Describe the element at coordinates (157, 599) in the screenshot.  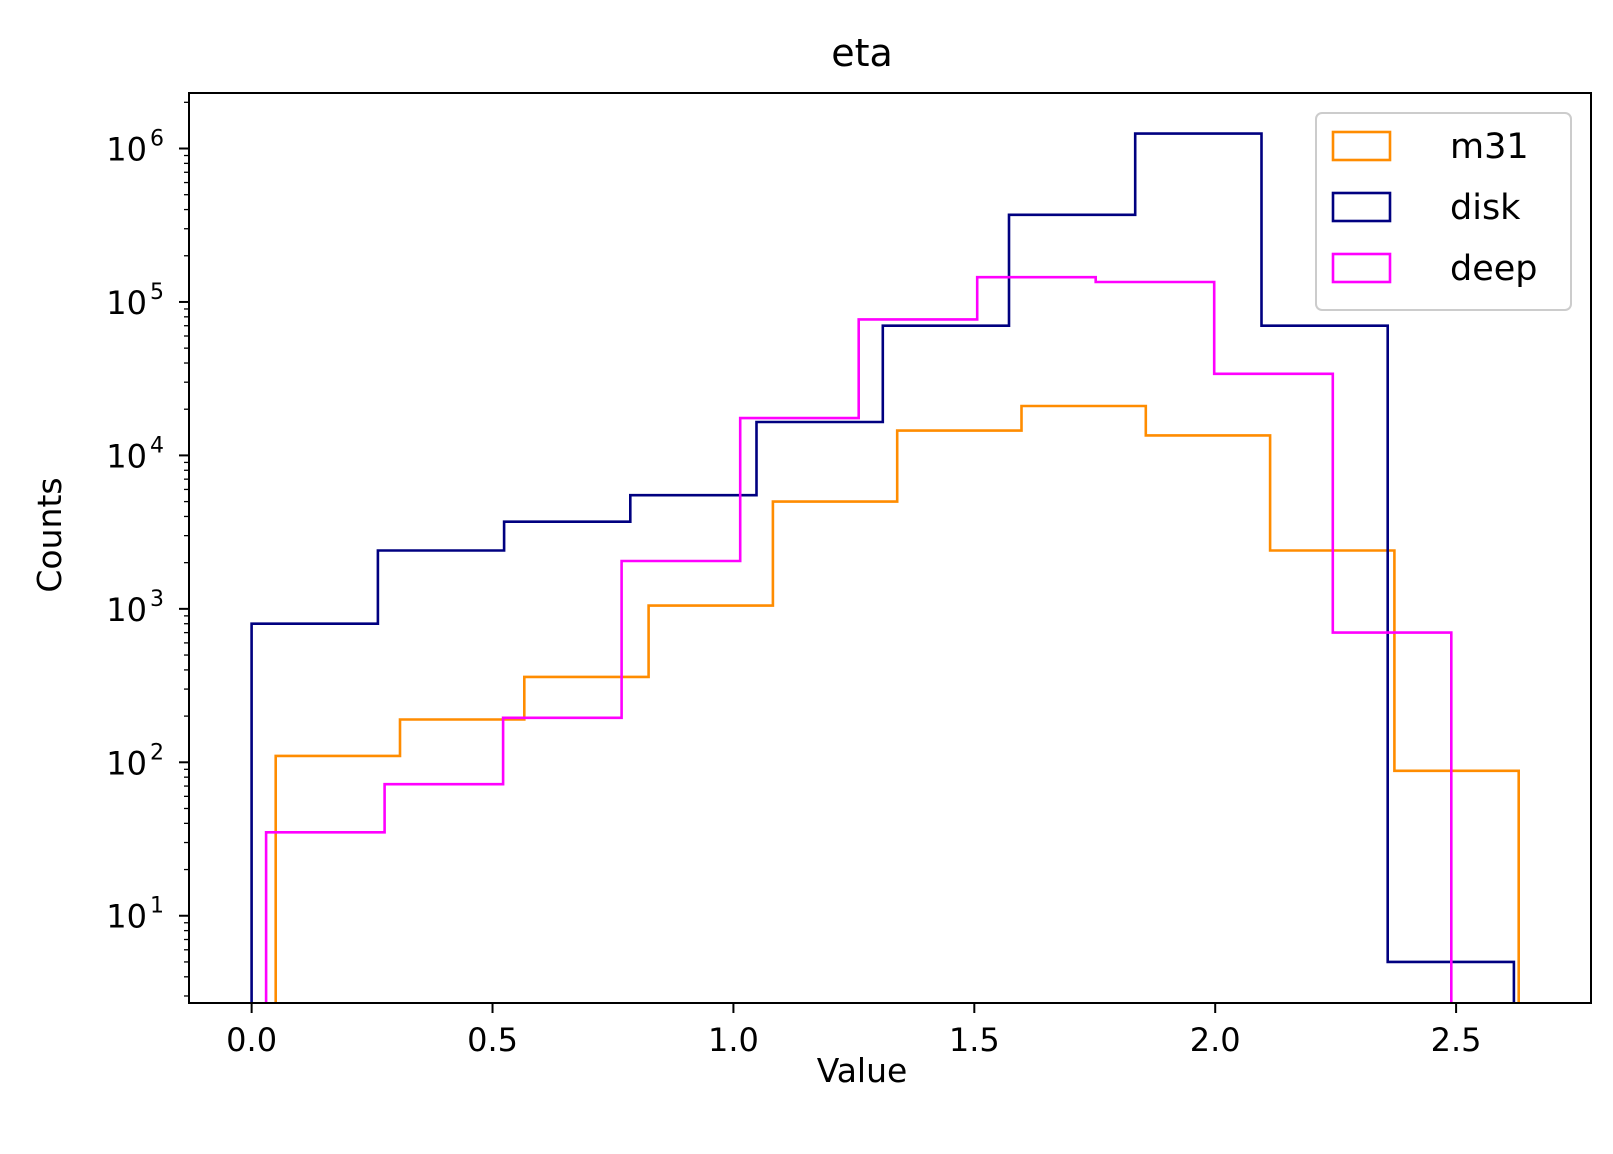
I see `y-tick-exponent: 3` at that location.